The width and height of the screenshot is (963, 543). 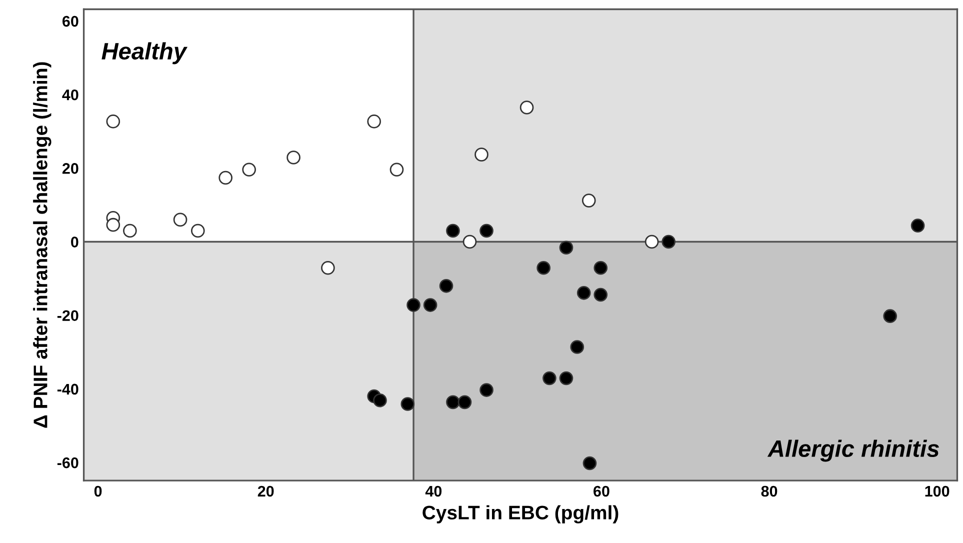 I want to click on y-tick-label: -20, so click(x=67, y=316).